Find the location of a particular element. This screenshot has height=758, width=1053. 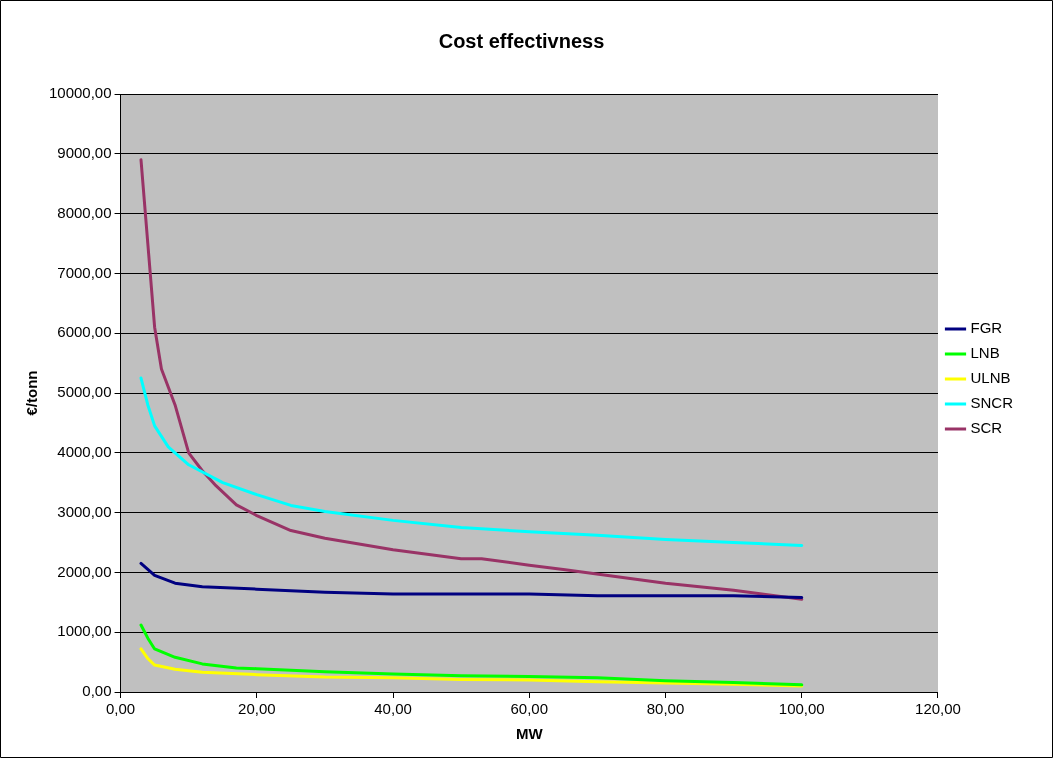

y-tick-label: 0,00 is located at coordinates (97, 691).